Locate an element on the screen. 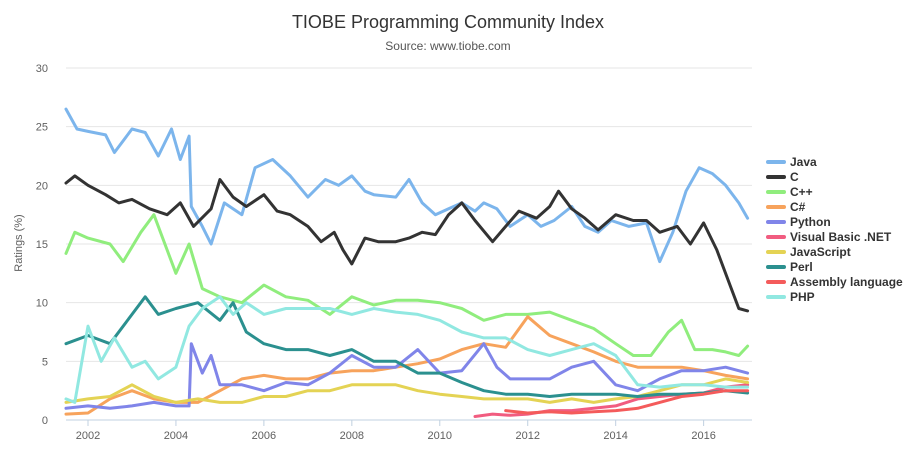  legend-item-assembly-language: Assembly language is located at coordinates (834, 282).